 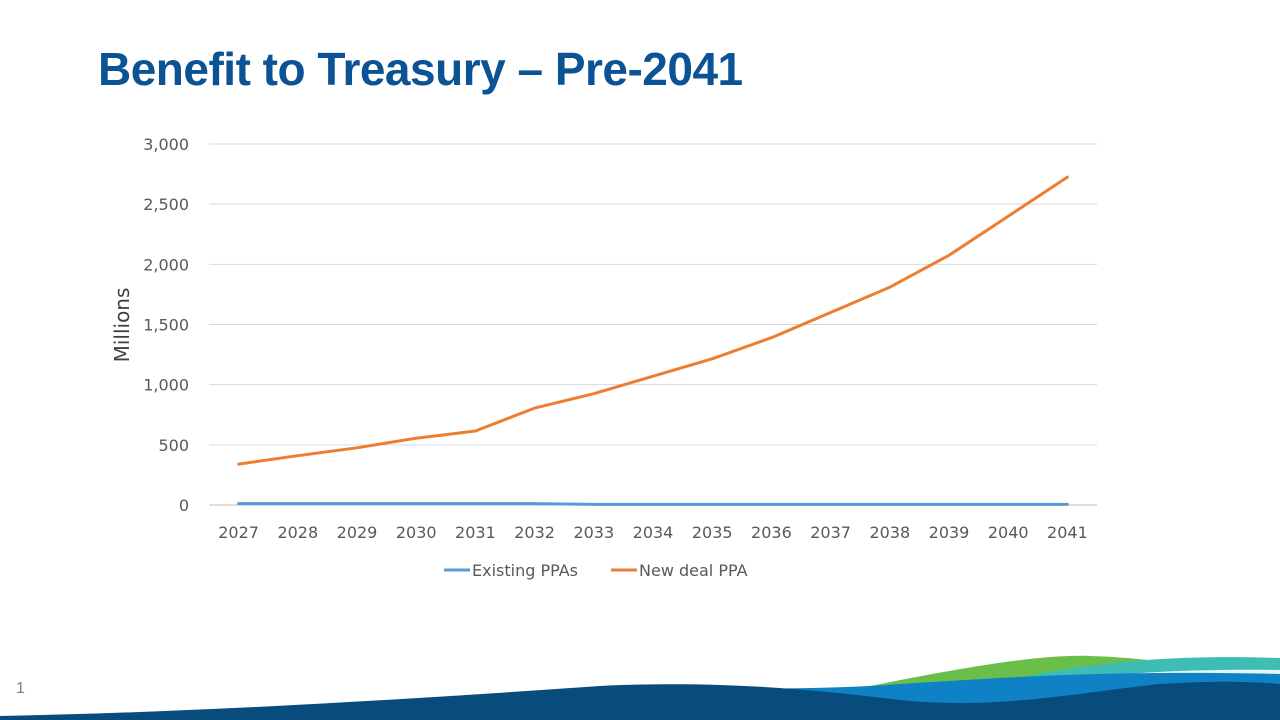 I want to click on legend-label-new-deal-ppa: New deal PPA, so click(x=693, y=570).